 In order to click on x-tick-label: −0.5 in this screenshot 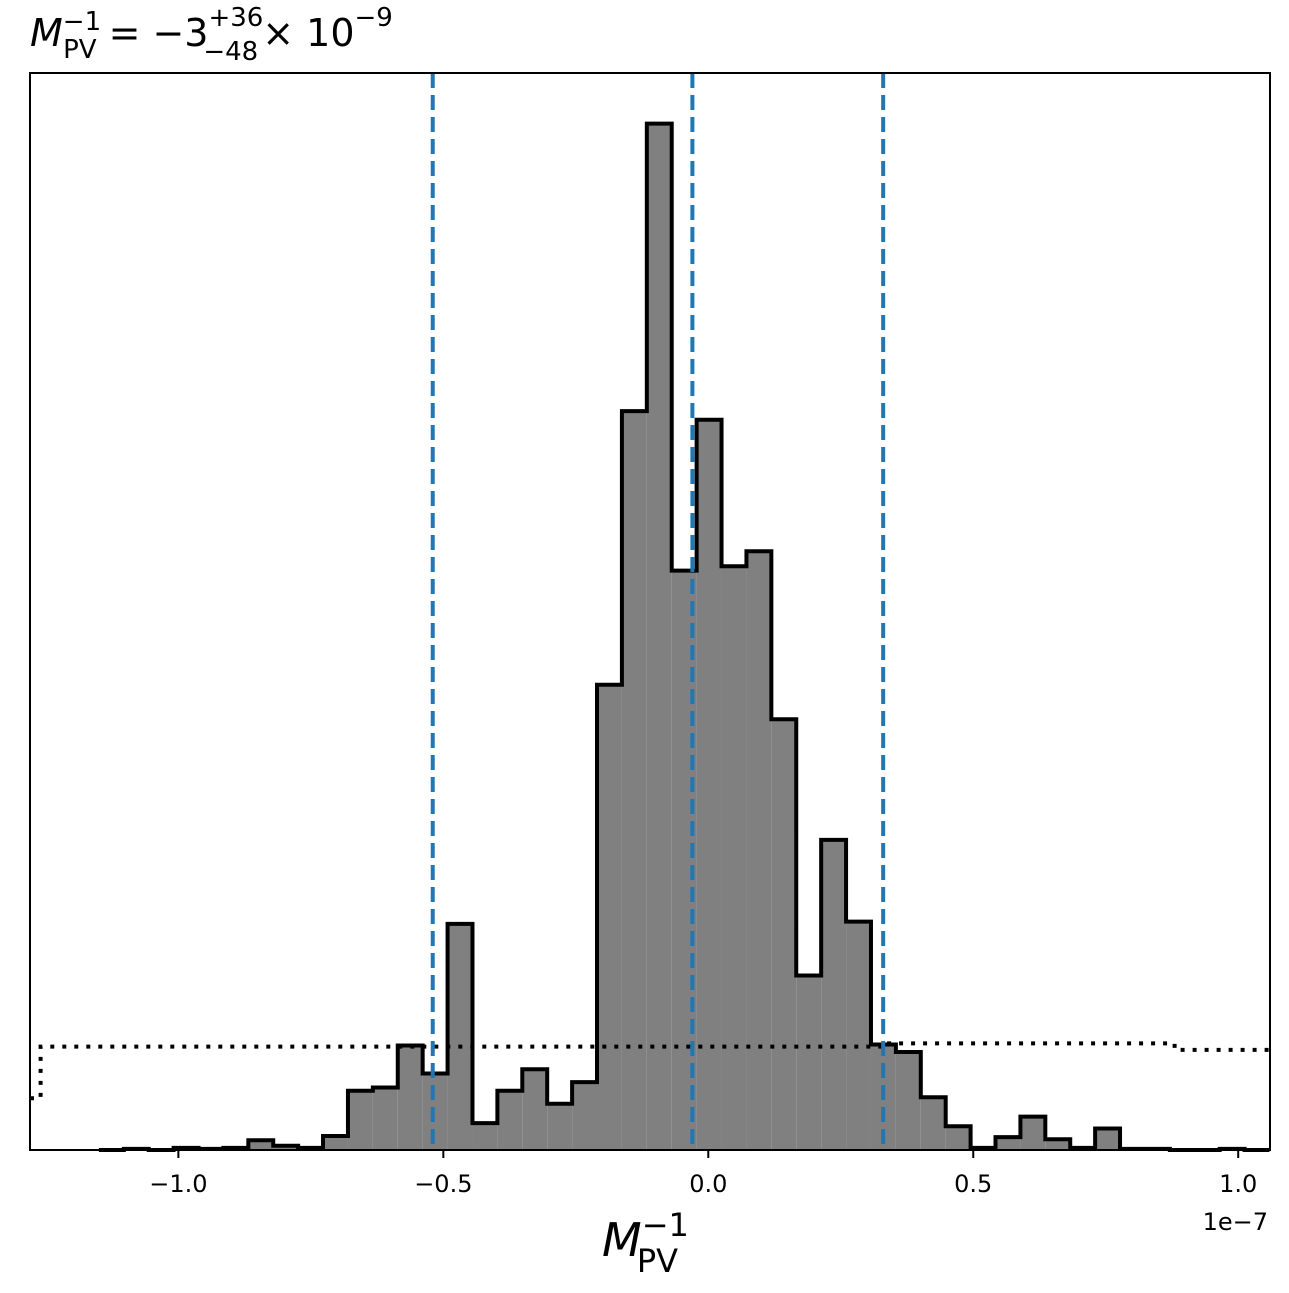, I will do `click(443, 1184)`.